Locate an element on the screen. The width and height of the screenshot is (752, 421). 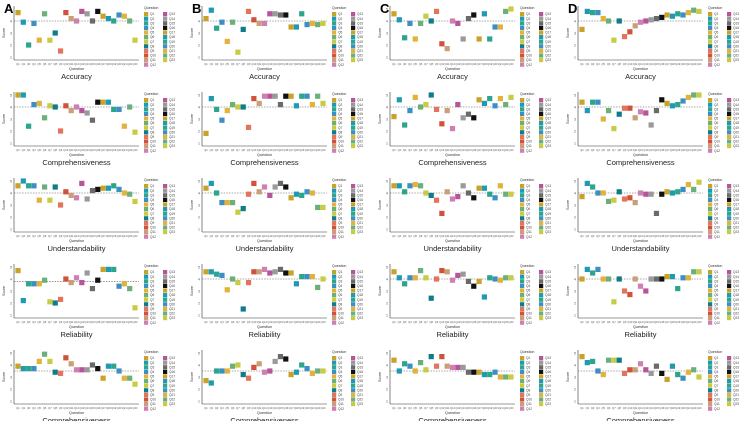
legend-label: Q3 is located at coordinates (716, 367).